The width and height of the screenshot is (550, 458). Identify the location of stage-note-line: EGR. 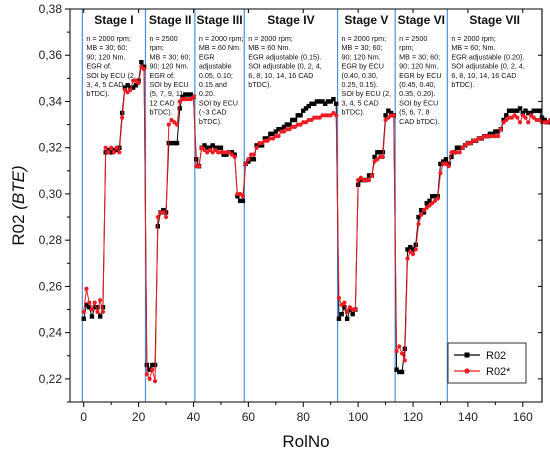
(207, 56).